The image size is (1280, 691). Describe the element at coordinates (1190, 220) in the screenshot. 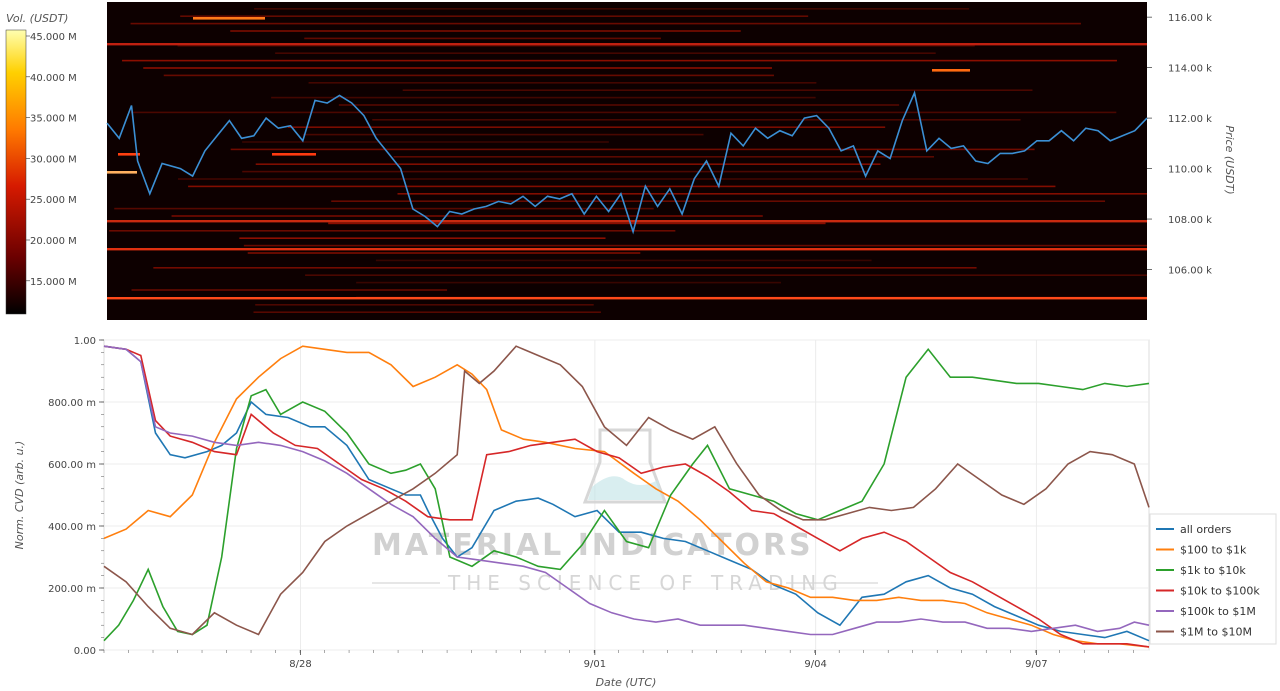

I see `price-tick-label: 108.00 k` at that location.